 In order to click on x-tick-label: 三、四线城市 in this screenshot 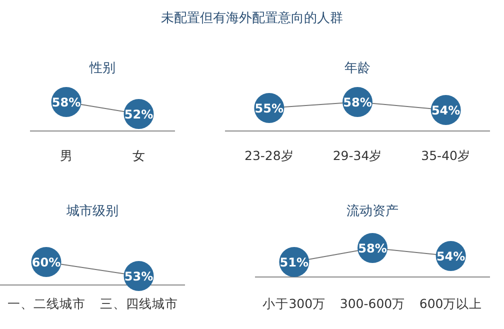, I will do `click(139, 303)`.